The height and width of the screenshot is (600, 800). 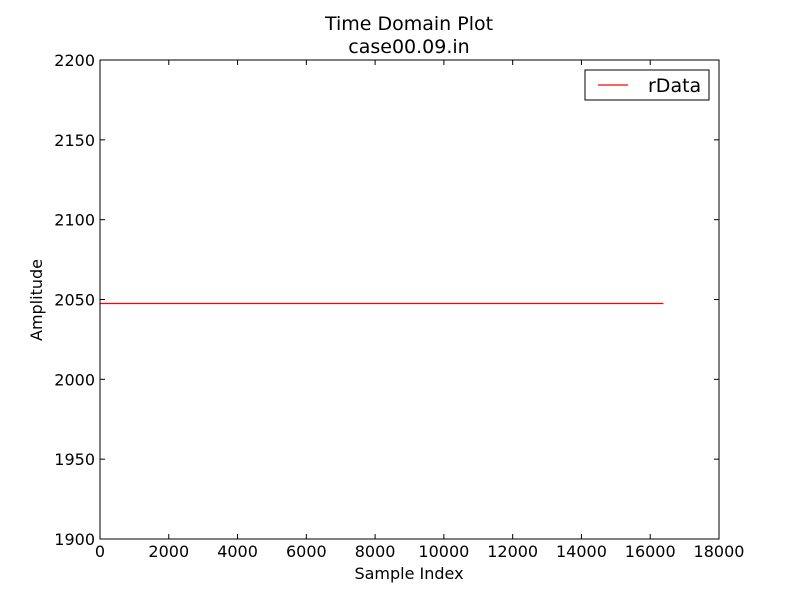 What do you see at coordinates (375, 551) in the screenshot?
I see `x-tick-label: 8000` at bounding box center [375, 551].